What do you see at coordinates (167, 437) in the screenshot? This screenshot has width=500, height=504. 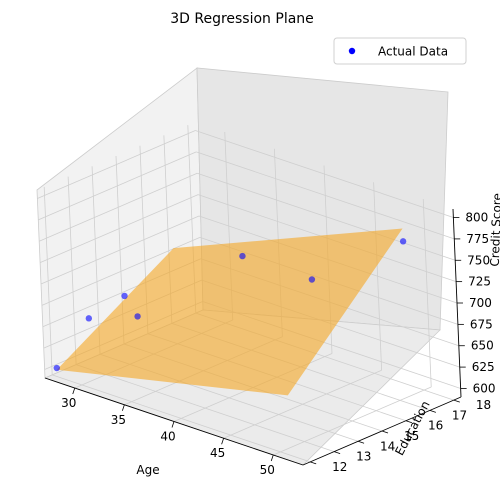 I see `x-tick-label: 40` at bounding box center [167, 437].